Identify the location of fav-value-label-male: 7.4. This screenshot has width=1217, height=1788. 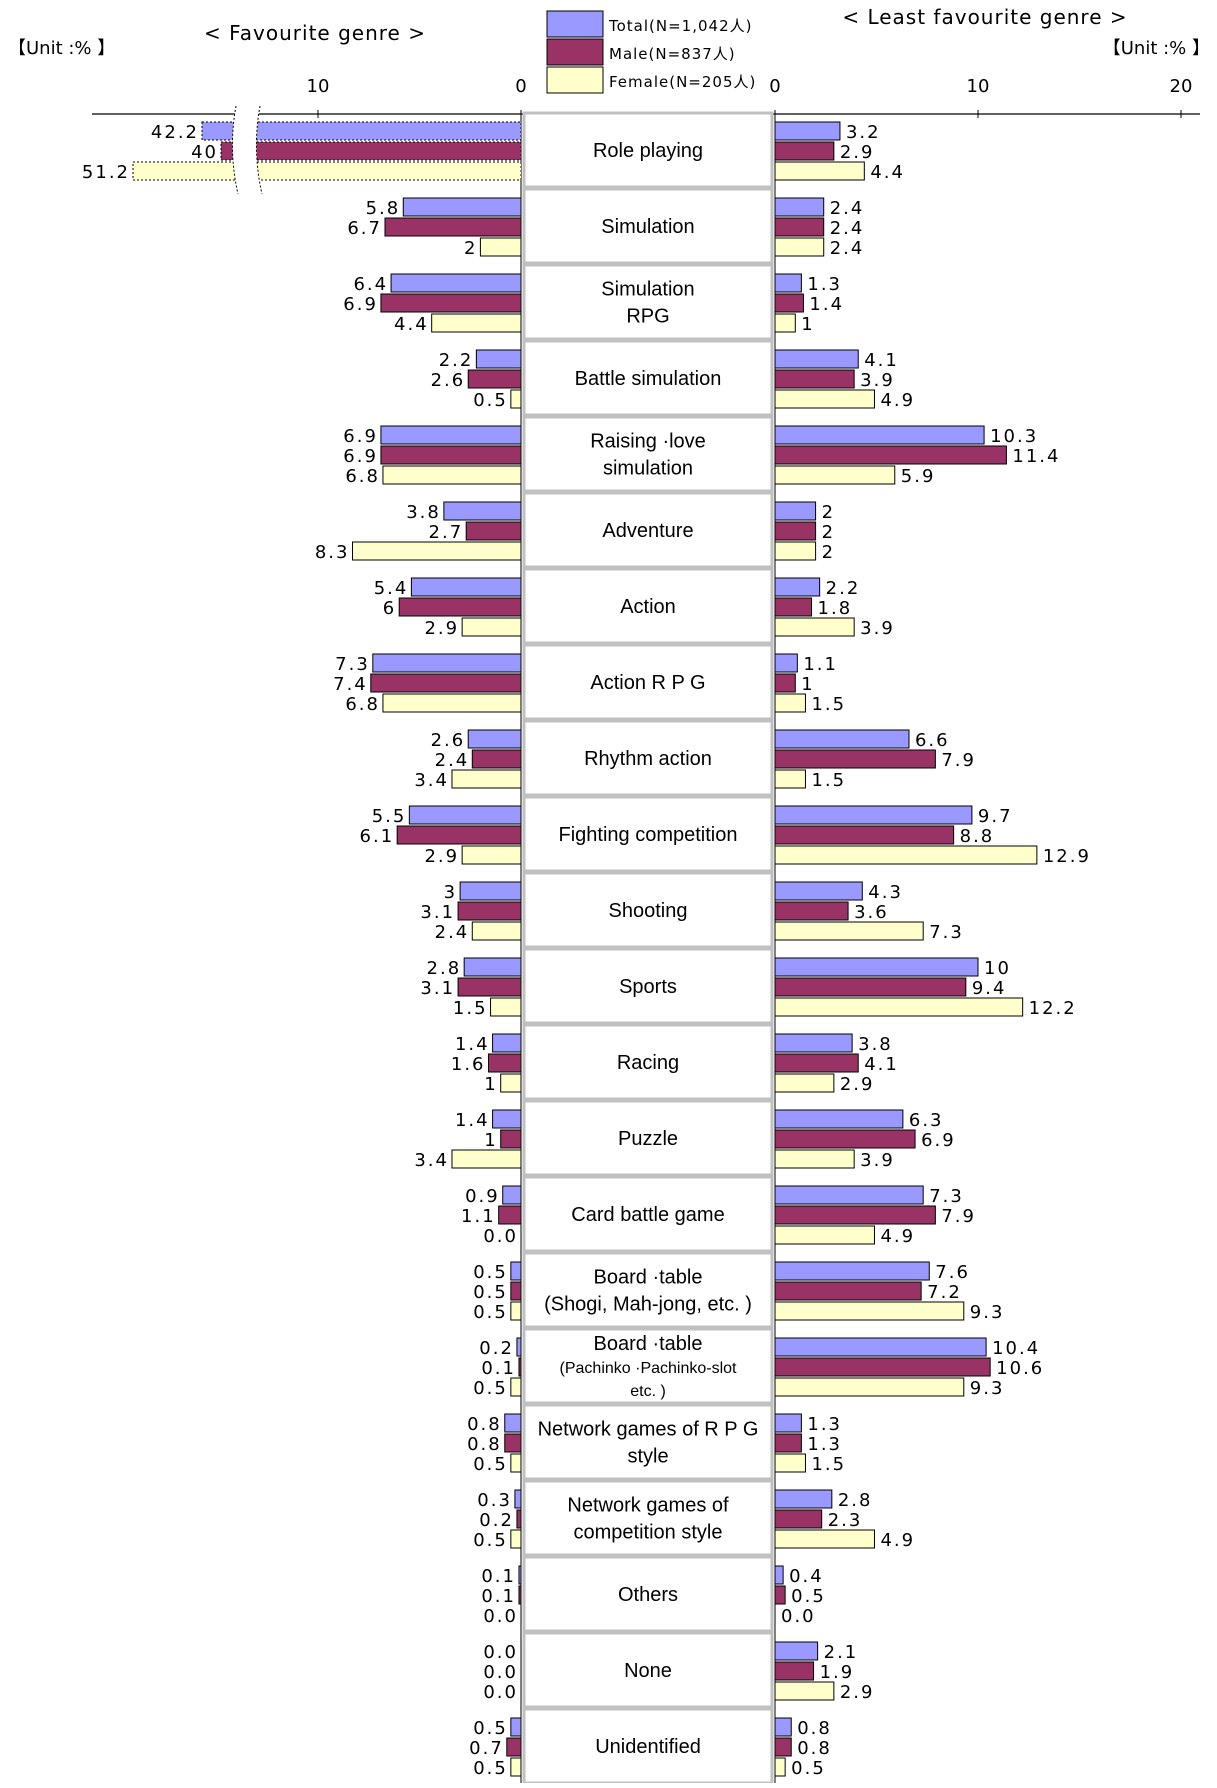
(350, 684).